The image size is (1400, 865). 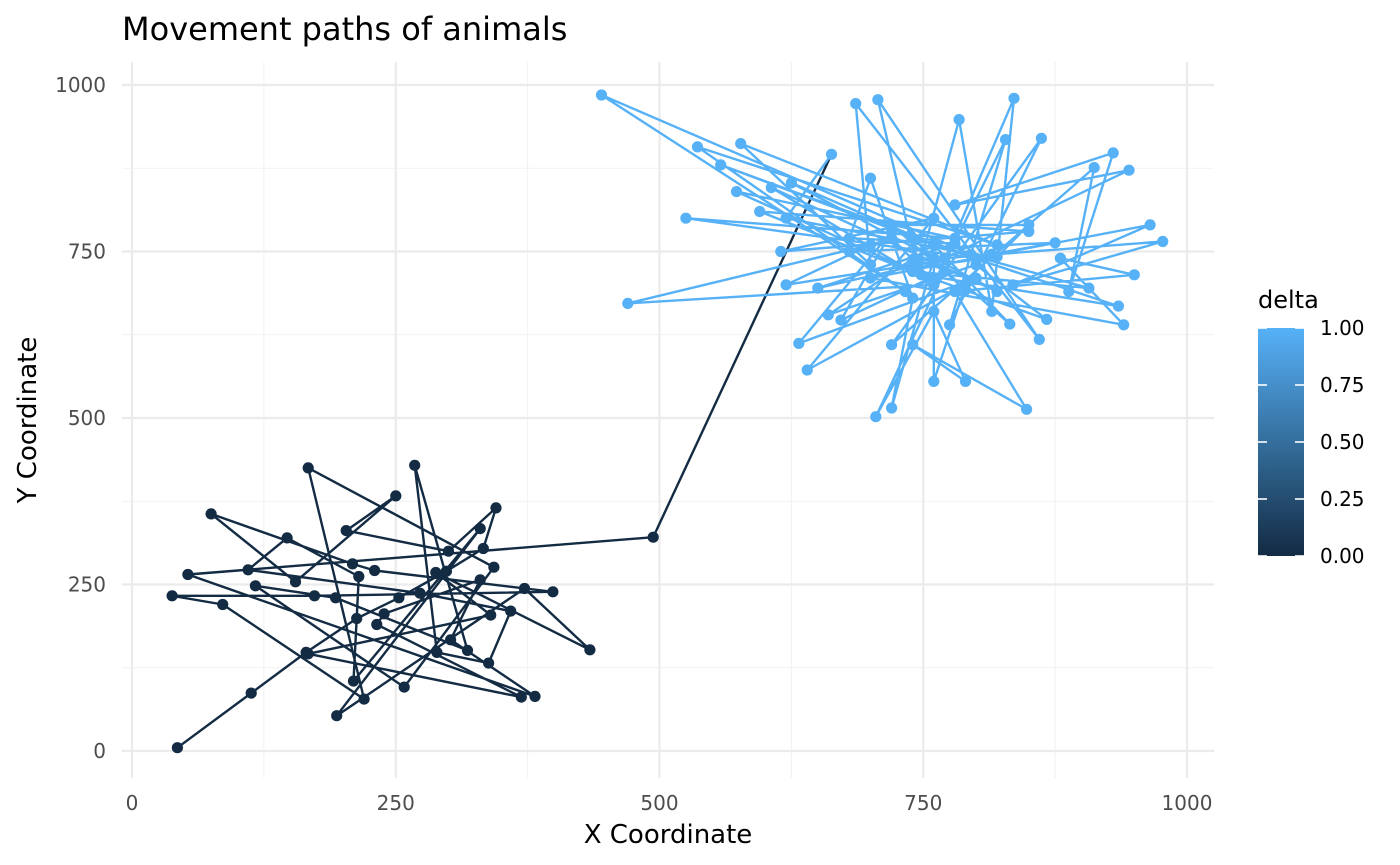 What do you see at coordinates (28, 421) in the screenshot?
I see `y-axis-title: Y Coordinate` at bounding box center [28, 421].